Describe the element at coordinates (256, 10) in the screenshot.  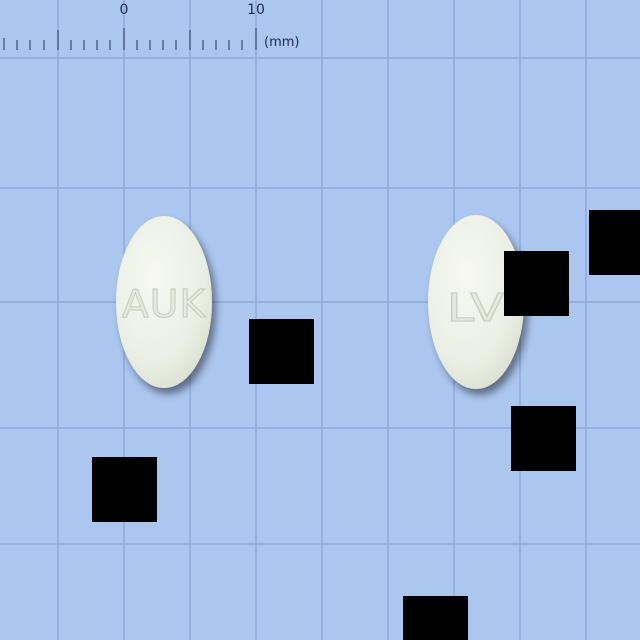
I see `ruler-label-10: 10` at that location.